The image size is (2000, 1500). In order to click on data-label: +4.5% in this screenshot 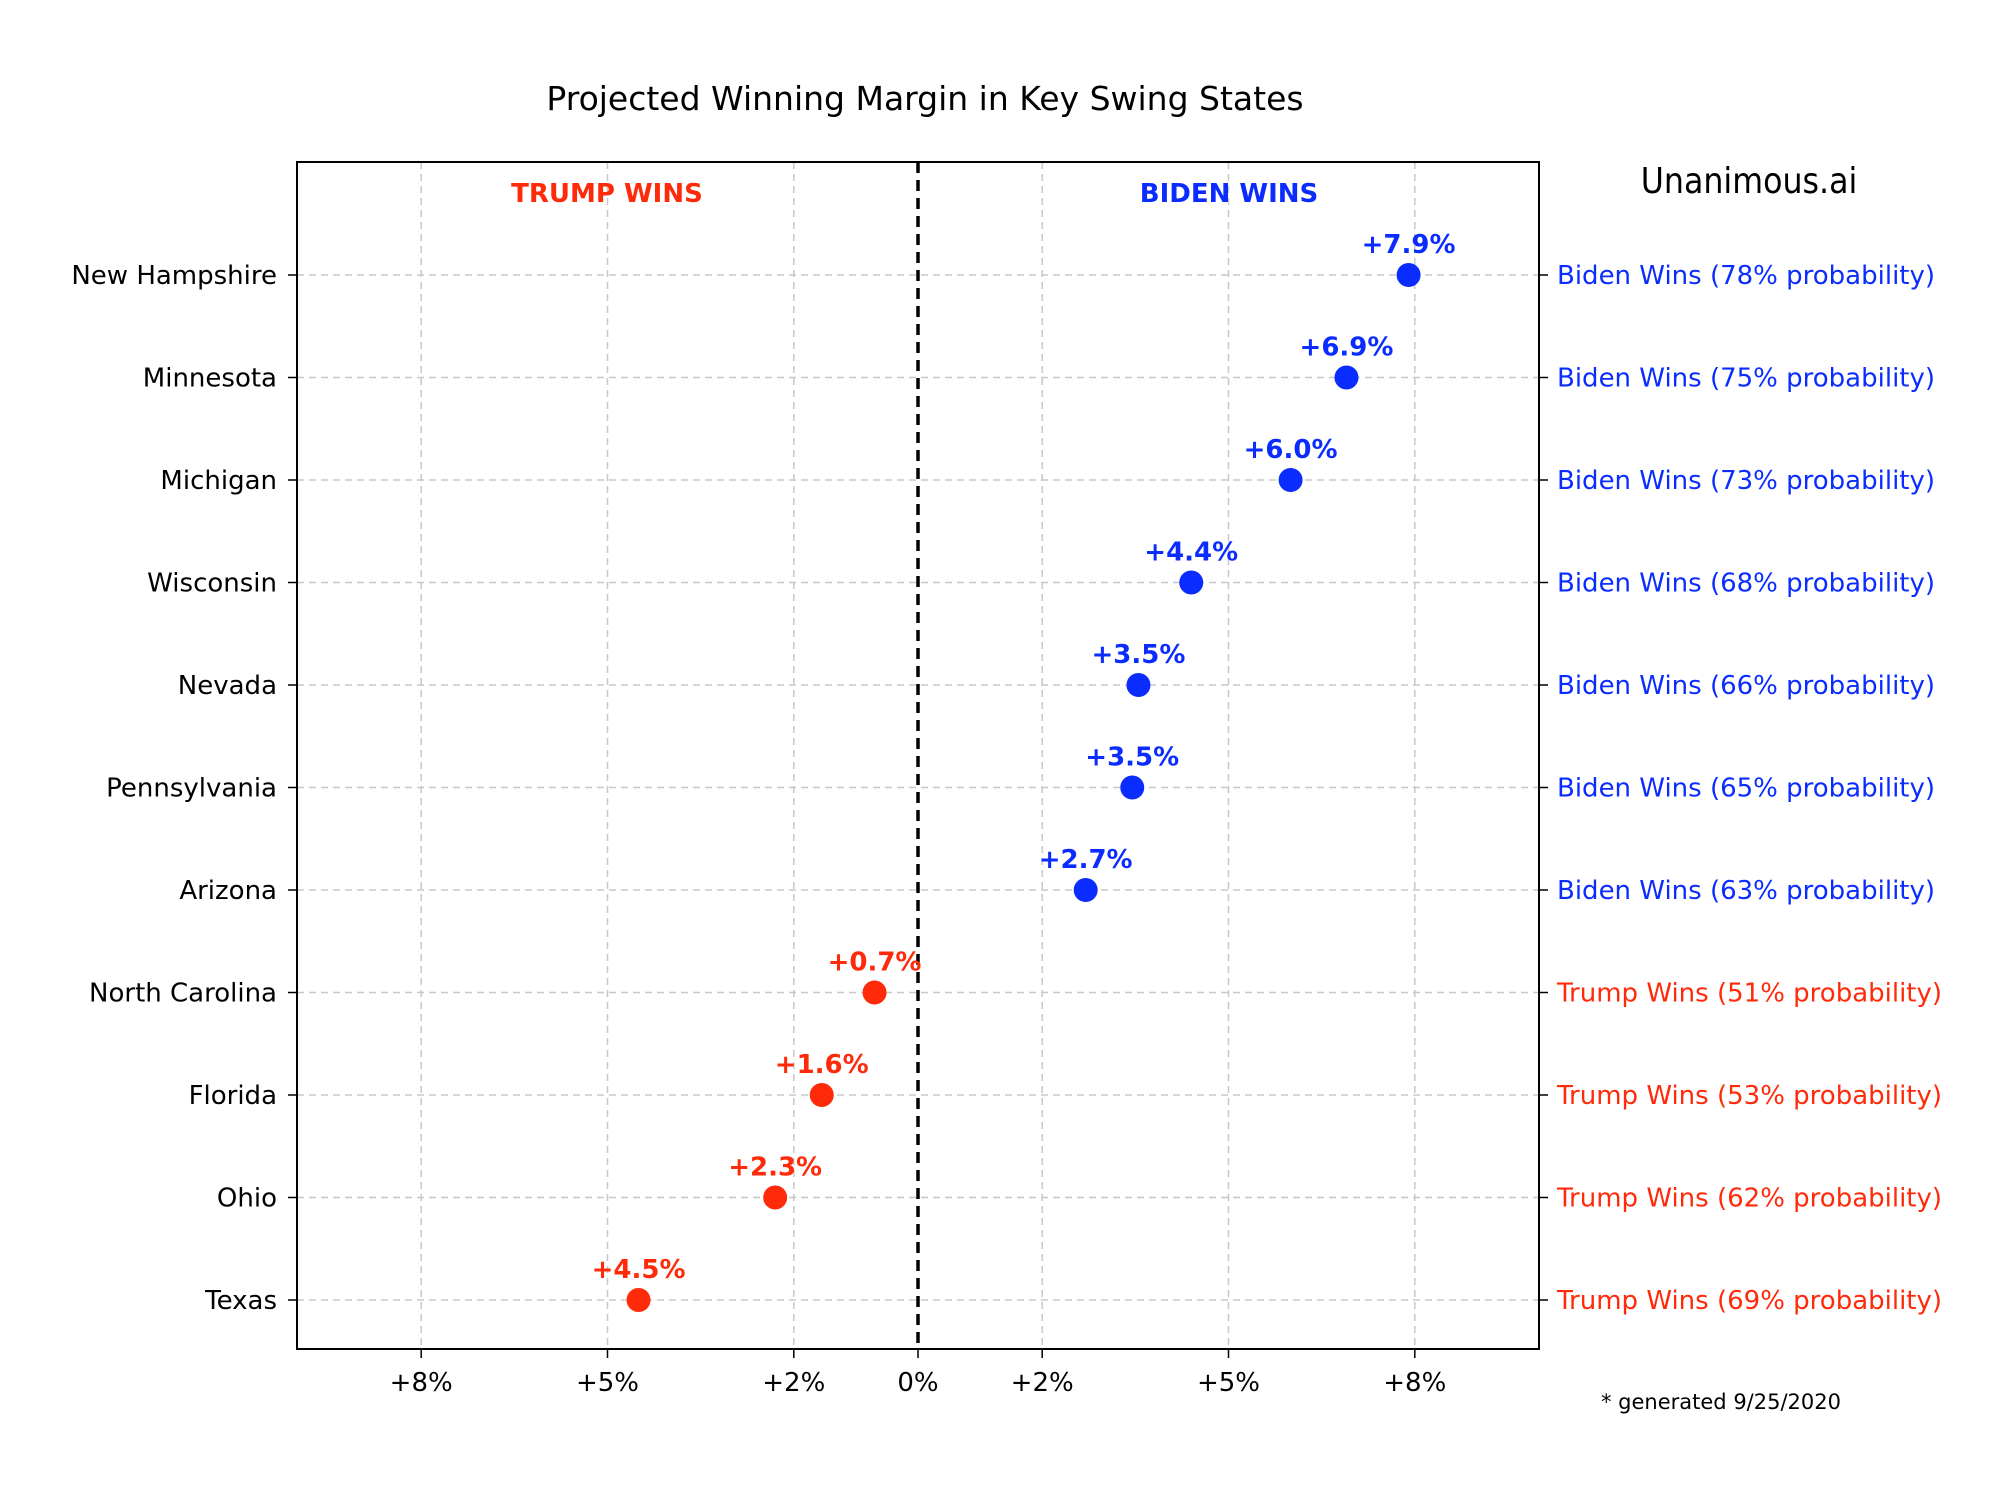, I will do `click(639, 1270)`.